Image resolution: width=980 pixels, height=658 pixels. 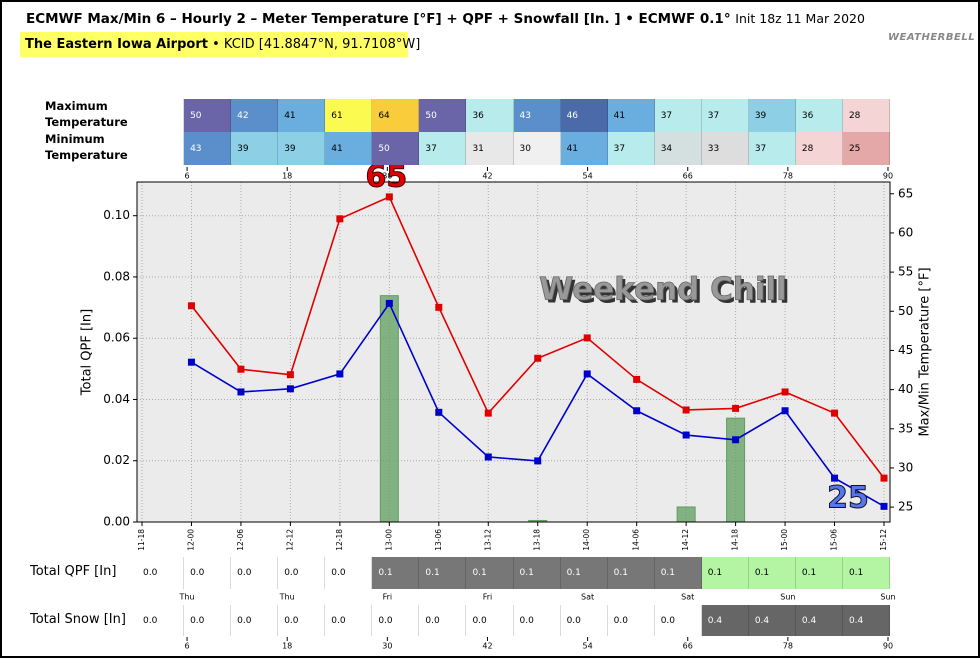 What do you see at coordinates (287, 176) in the screenshot?
I see `hour-tick-label: 18` at bounding box center [287, 176].